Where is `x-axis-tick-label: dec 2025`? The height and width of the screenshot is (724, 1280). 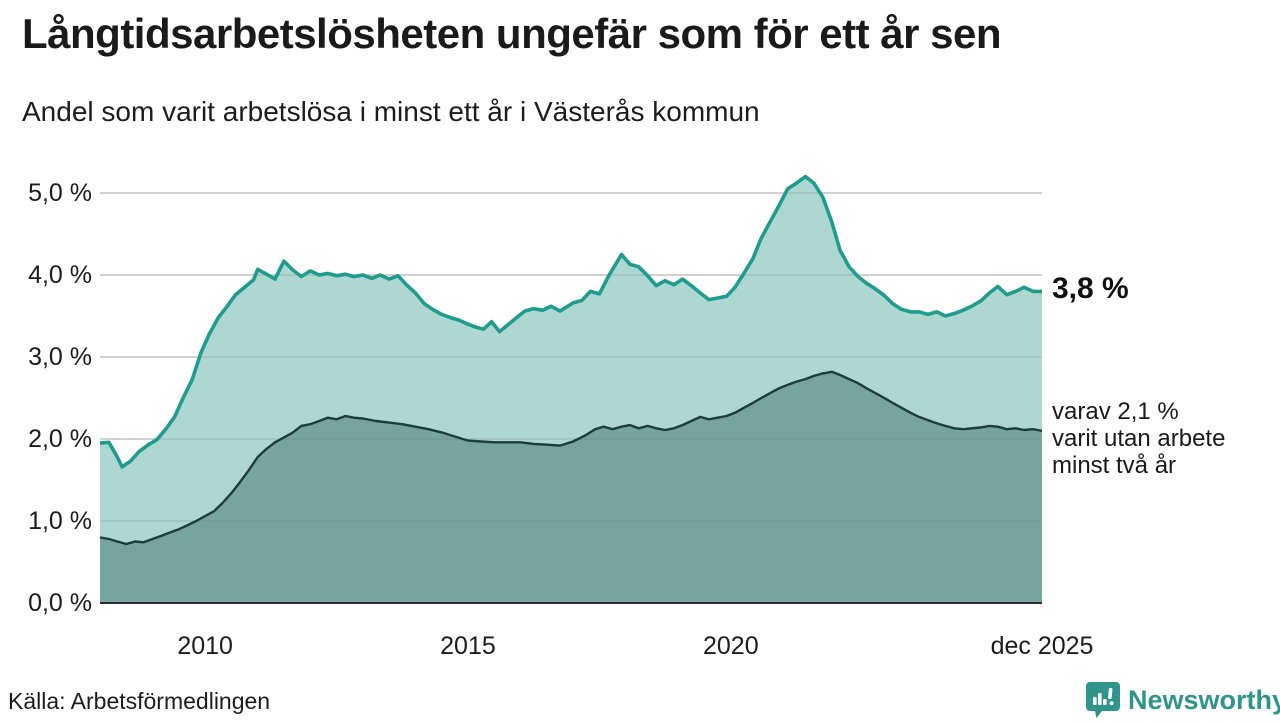 x-axis-tick-label: dec 2025 is located at coordinates (1042, 646).